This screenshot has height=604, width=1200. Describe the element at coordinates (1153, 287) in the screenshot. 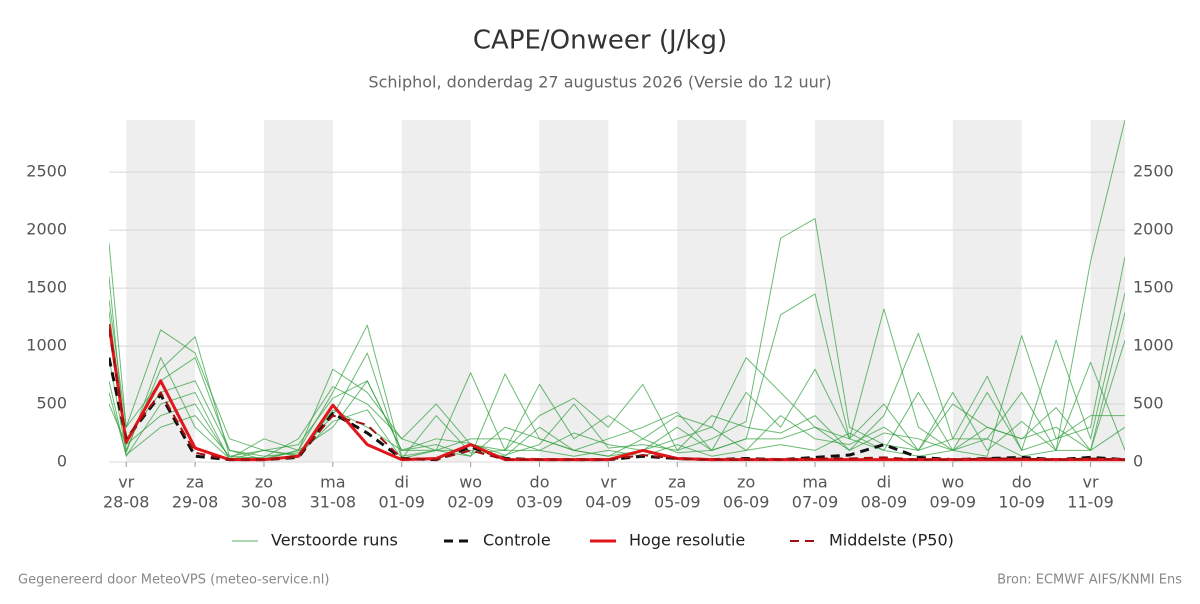

I see `y2-tick-label: 1500` at that location.